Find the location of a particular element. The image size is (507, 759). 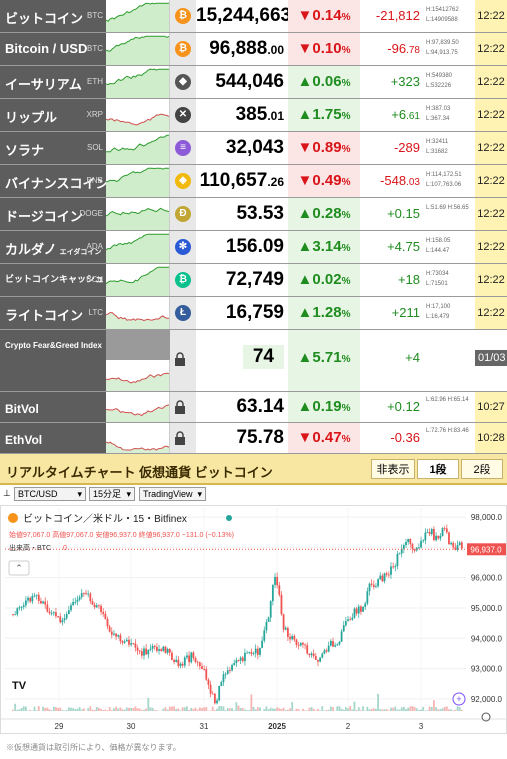

chart-title: ビットコイン／米ドル・15・Bitfinex is located at coordinates (105, 518).